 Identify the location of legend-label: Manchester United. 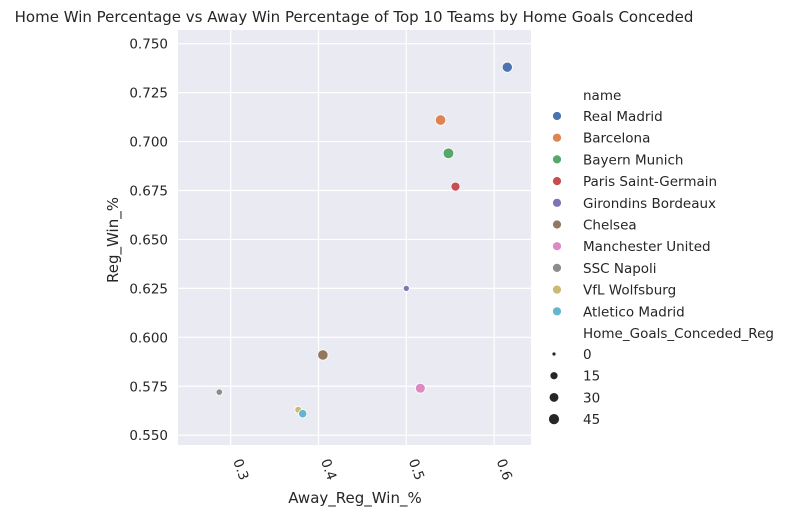
(647, 247).